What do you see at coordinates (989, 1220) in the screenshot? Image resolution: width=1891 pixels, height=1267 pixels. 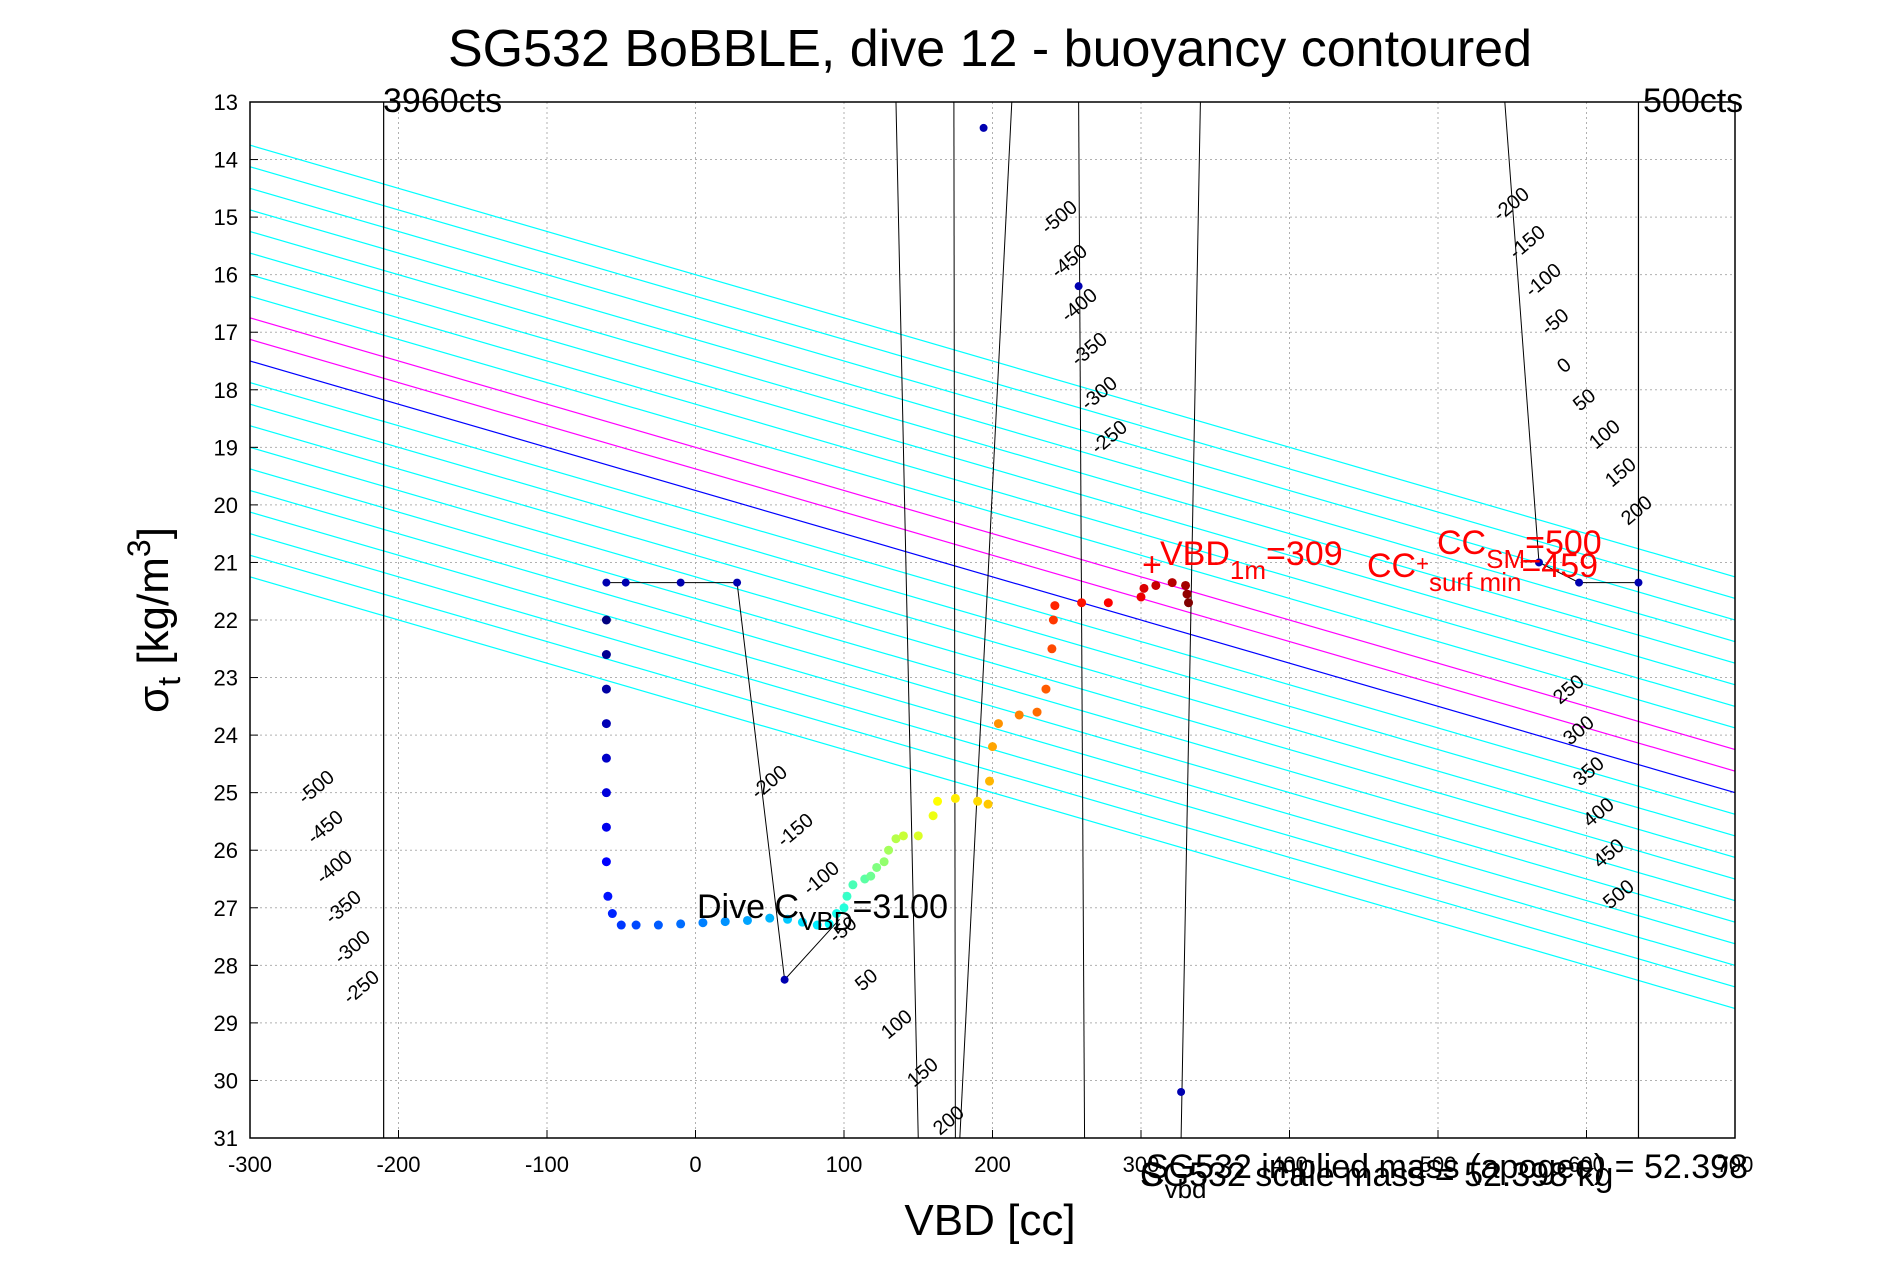 I see `x-axis-label: VBD [cc]` at bounding box center [989, 1220].